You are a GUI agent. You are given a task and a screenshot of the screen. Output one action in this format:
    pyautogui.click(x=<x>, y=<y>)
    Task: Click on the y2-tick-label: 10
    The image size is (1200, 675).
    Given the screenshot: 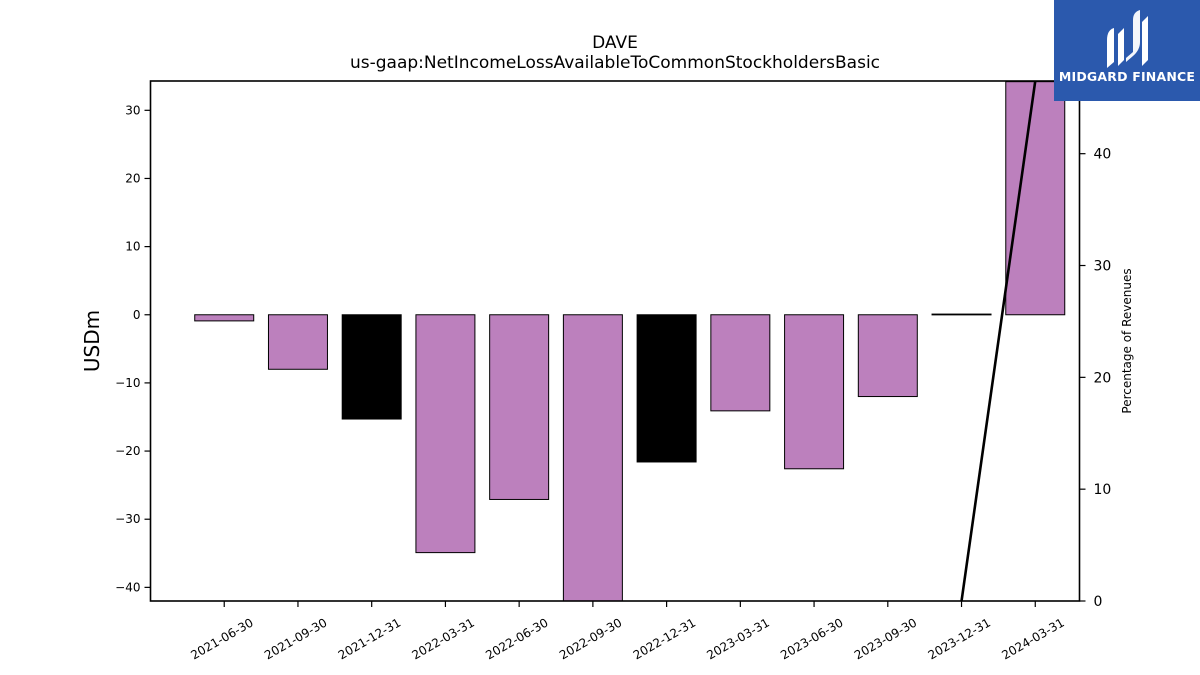 What is the action you would take?
    pyautogui.click(x=1103, y=490)
    